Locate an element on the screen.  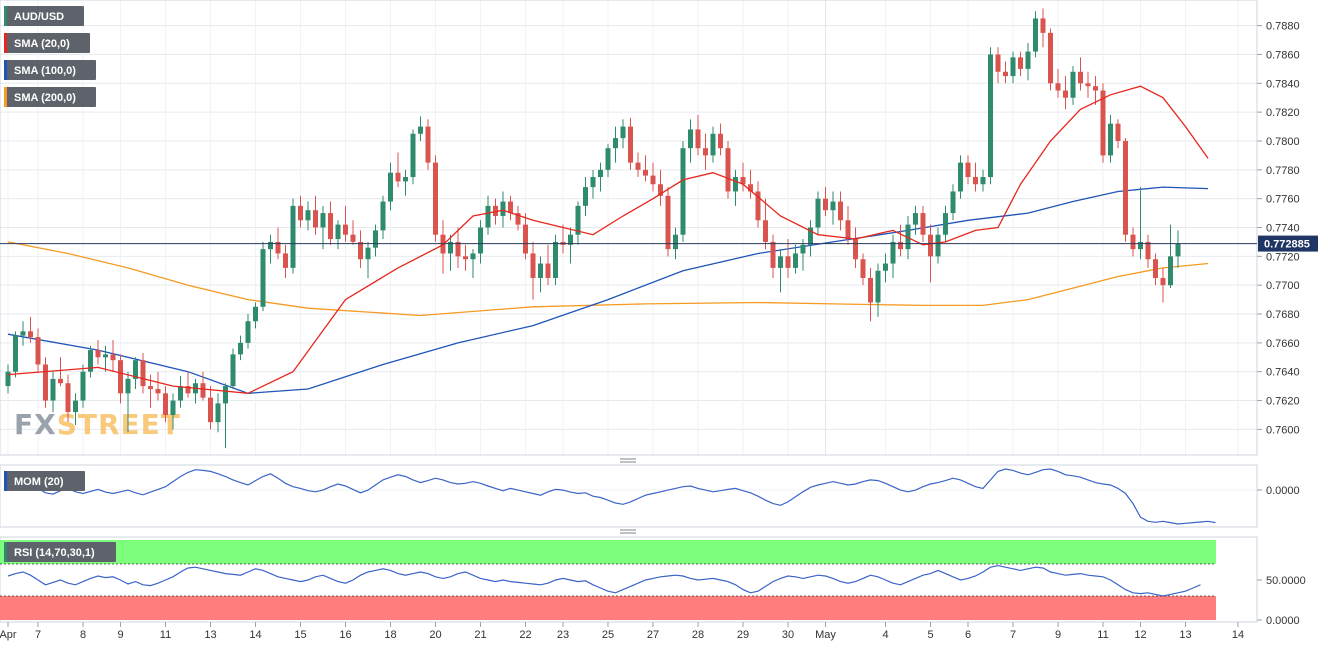
y-tick-label: 0.7780 is located at coordinates (1283, 171).